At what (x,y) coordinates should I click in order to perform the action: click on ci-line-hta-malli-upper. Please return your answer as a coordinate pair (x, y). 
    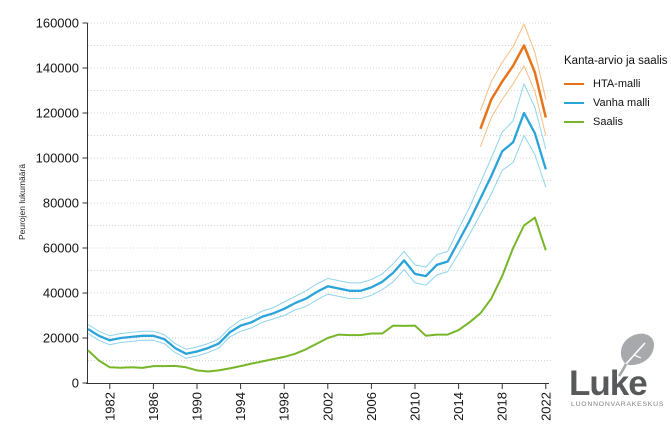
    Looking at the image, I should click on (513, 67).